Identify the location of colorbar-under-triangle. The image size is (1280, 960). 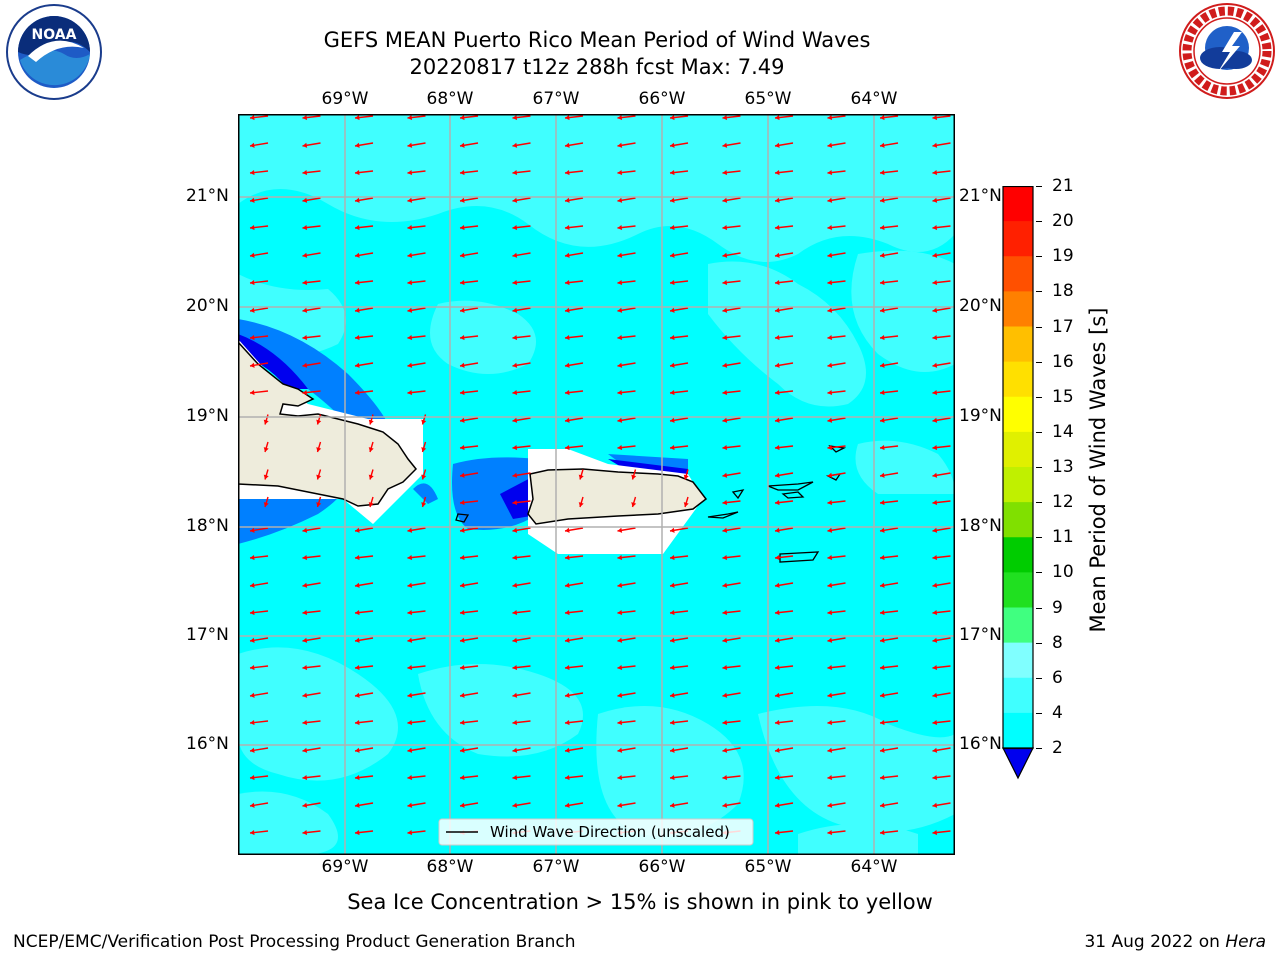
(1018, 763).